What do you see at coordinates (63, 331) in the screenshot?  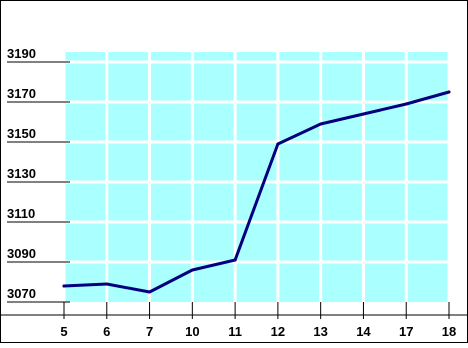 I see `x-tick-label: 5` at bounding box center [63, 331].